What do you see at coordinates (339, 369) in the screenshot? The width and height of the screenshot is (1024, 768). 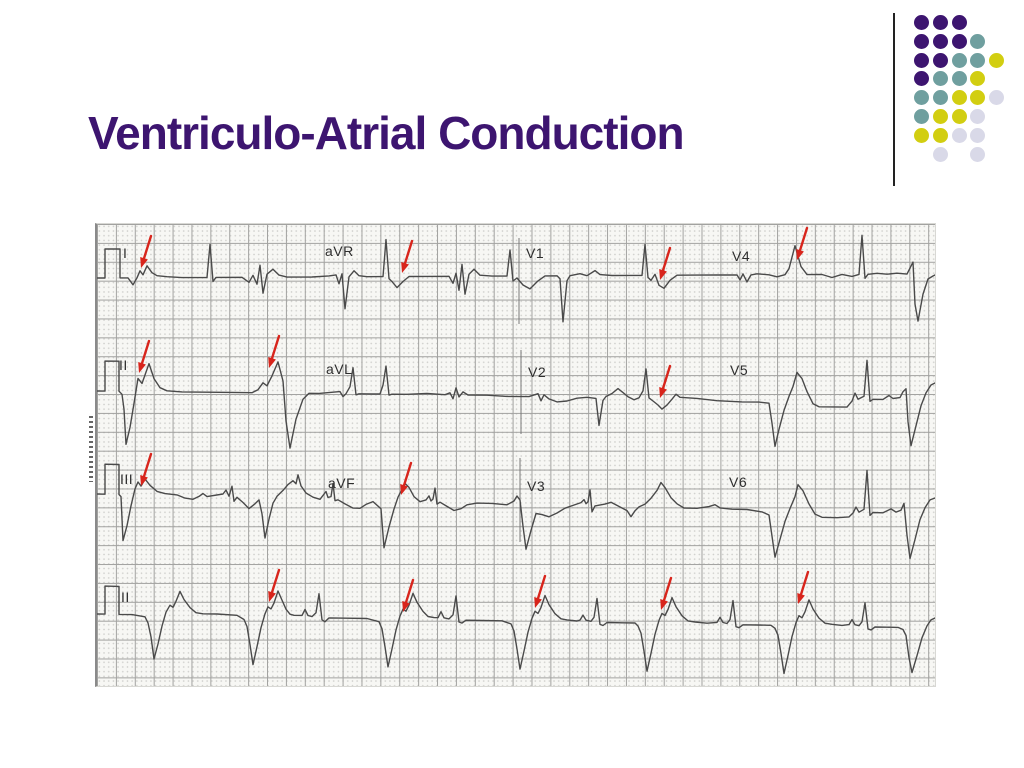 I see `lead-label-aVL: aVL` at bounding box center [339, 369].